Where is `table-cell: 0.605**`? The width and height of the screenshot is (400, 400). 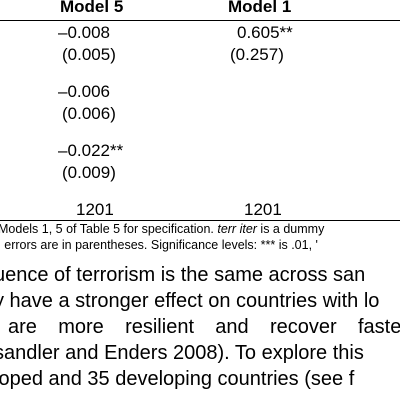 table-cell: 0.605** is located at coordinates (265, 32).